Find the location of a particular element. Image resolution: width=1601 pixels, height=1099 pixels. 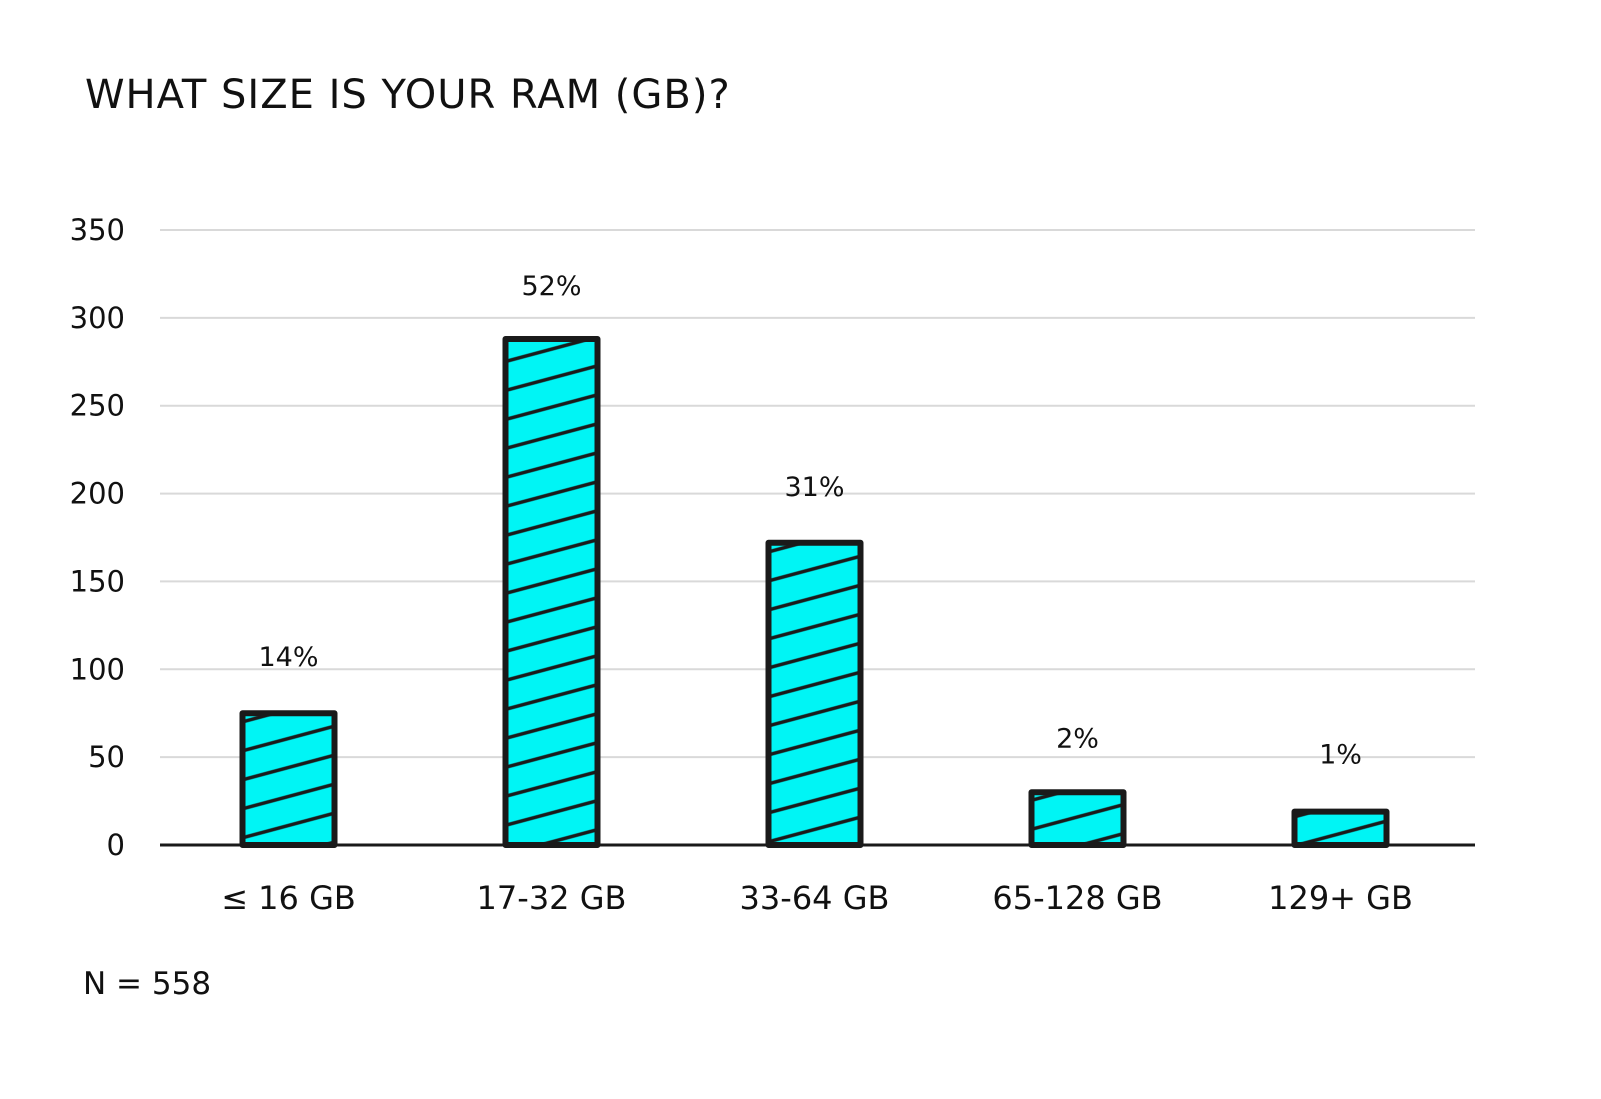

x-category-label: 17-32 GB is located at coordinates (552, 898).